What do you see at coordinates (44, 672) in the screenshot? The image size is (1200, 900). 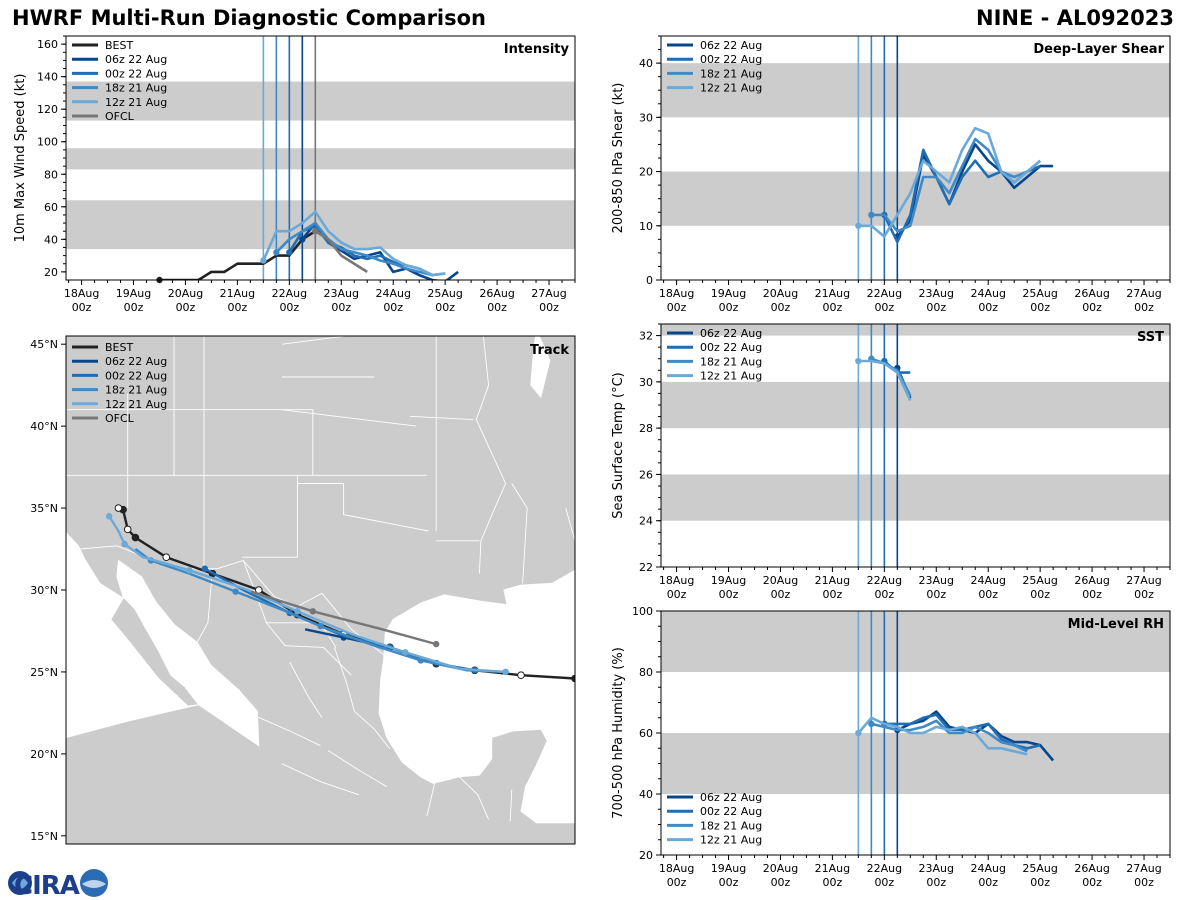 I see `lat-tick-label: 25°N` at bounding box center [44, 672].